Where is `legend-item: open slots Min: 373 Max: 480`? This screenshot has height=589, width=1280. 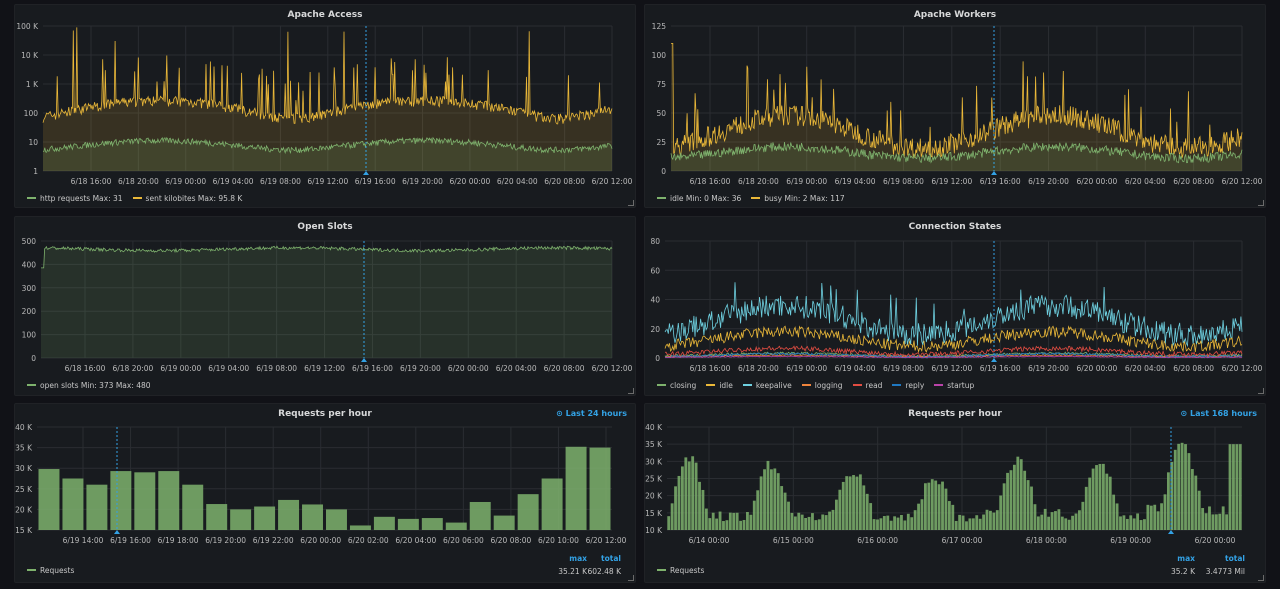 legend-item: open slots Min: 373 Max: 480 is located at coordinates (89, 385).